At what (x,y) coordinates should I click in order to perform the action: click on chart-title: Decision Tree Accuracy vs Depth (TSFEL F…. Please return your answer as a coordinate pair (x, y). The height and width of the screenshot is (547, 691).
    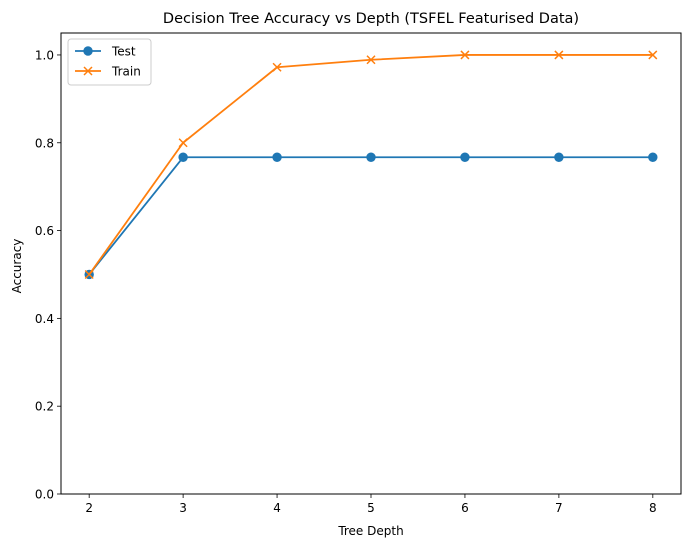
    Looking at the image, I should click on (371, 19).